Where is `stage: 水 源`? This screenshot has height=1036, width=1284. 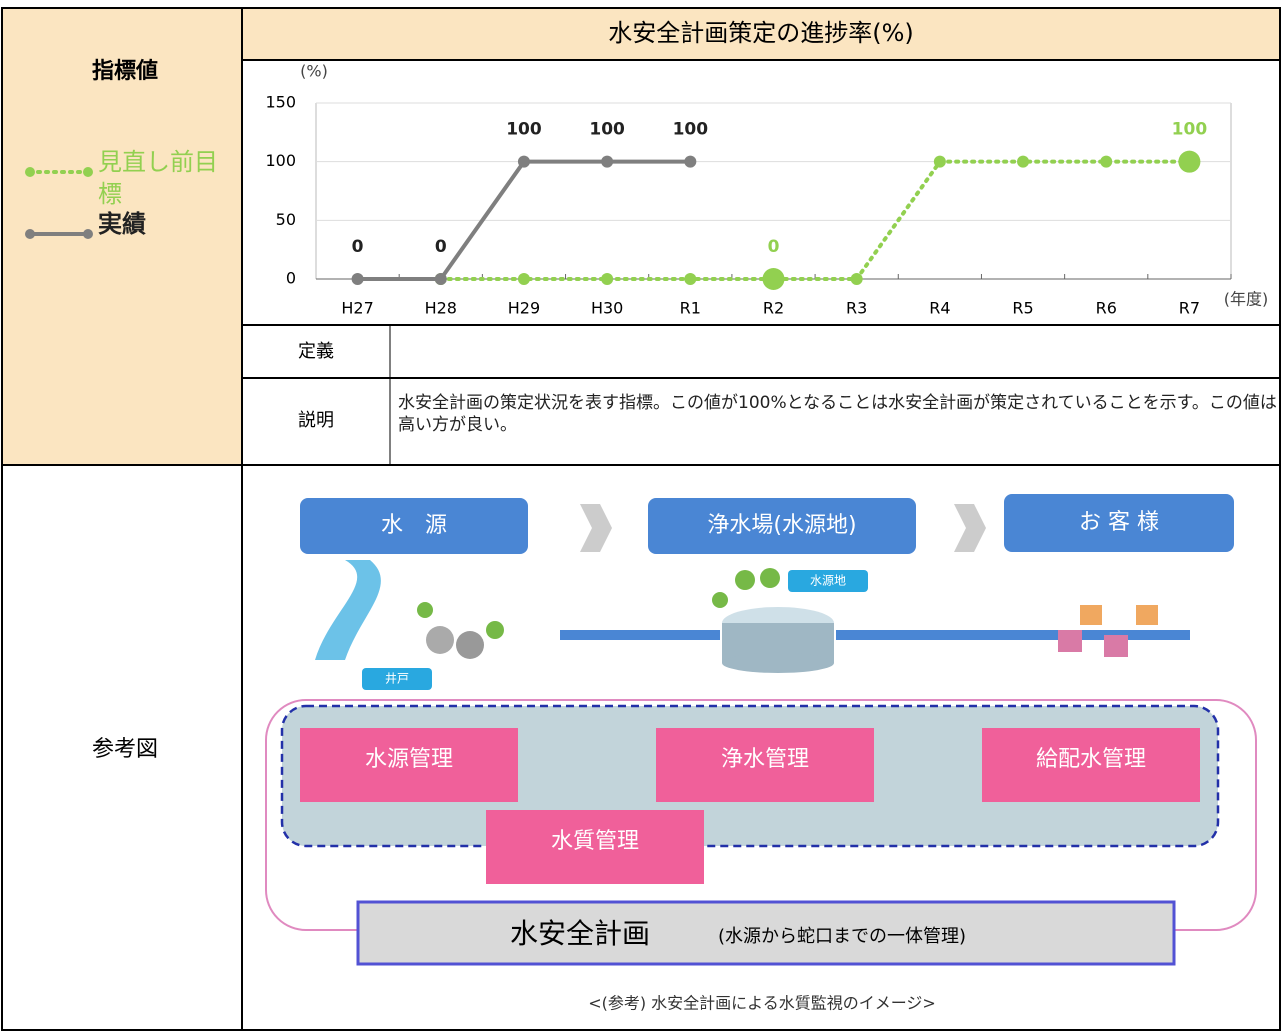 stage: 水 源 is located at coordinates (414, 525).